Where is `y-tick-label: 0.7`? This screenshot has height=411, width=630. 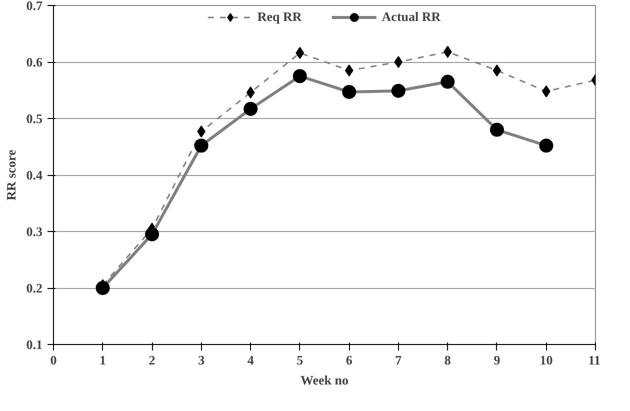 y-tick-label: 0.7 is located at coordinates (34, 6).